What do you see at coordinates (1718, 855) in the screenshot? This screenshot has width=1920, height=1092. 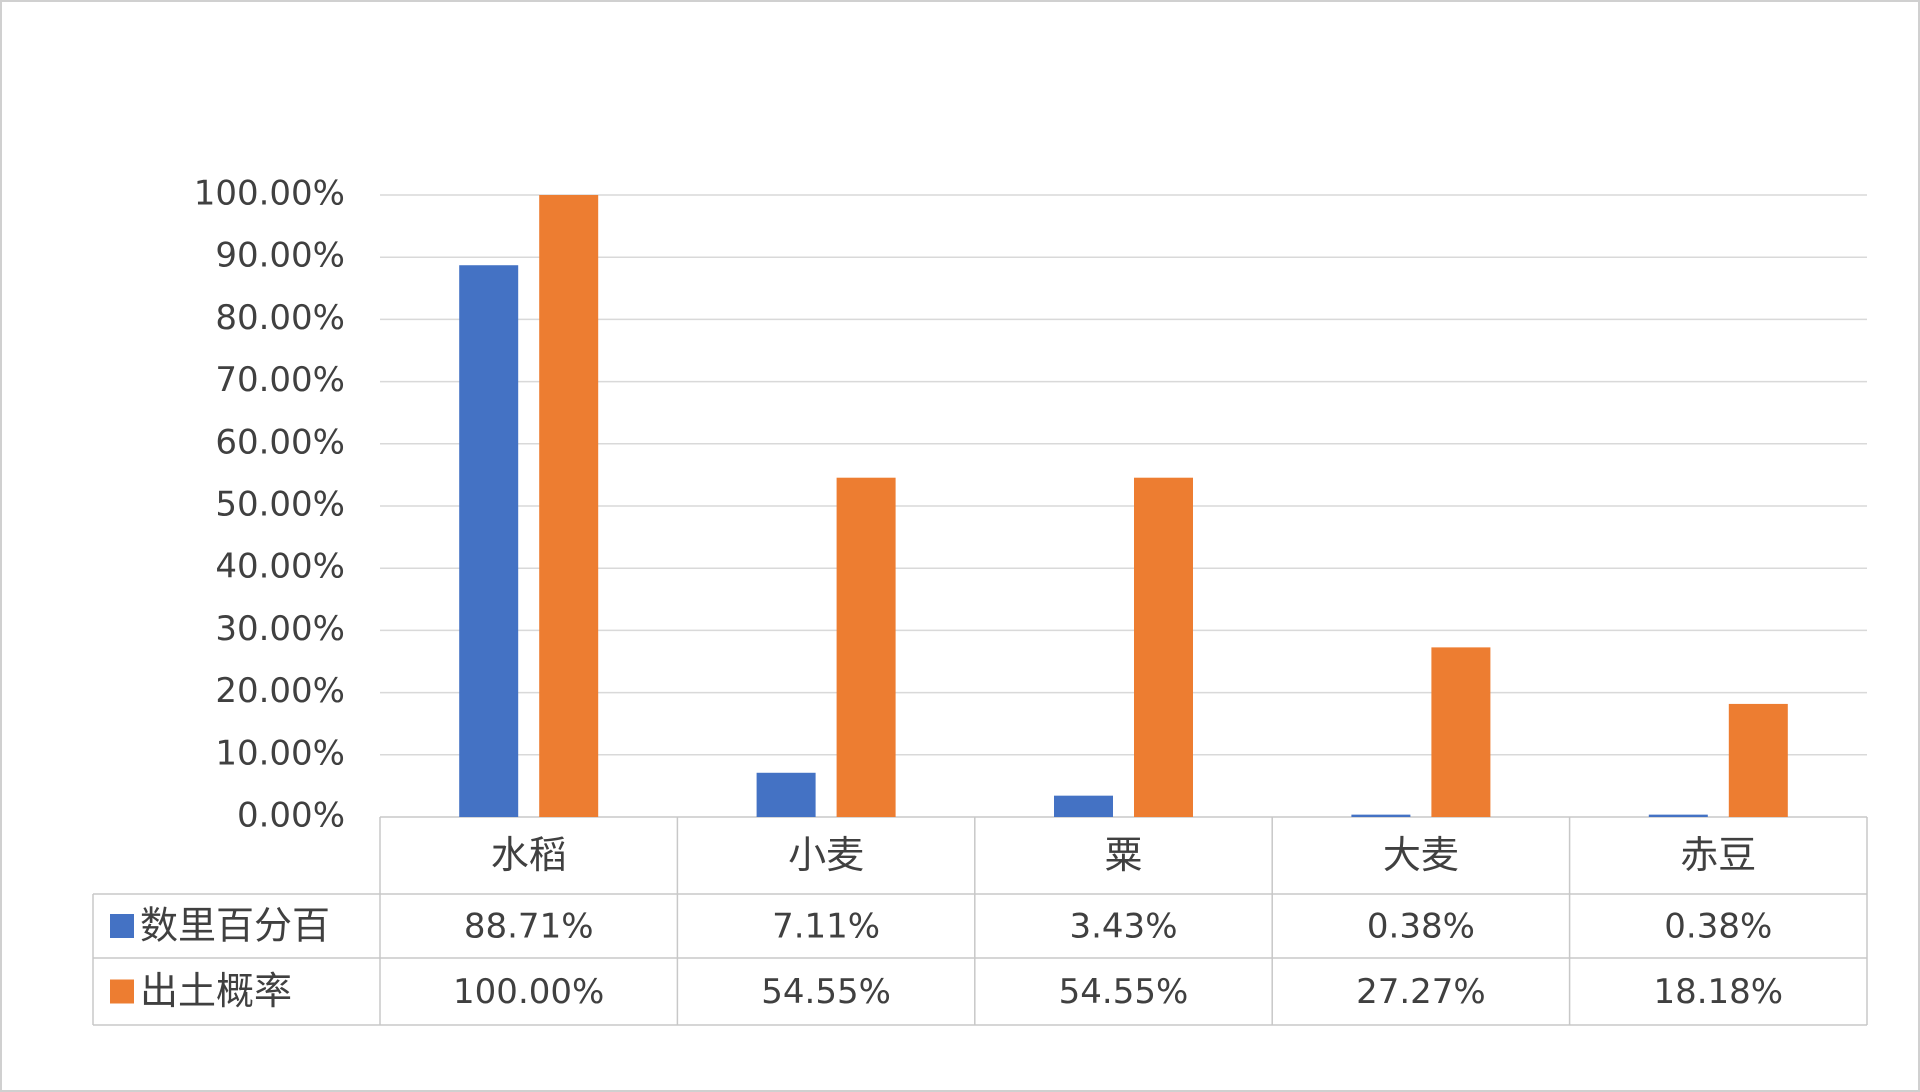 I see `x-tick-label: 赤豆` at bounding box center [1718, 855].